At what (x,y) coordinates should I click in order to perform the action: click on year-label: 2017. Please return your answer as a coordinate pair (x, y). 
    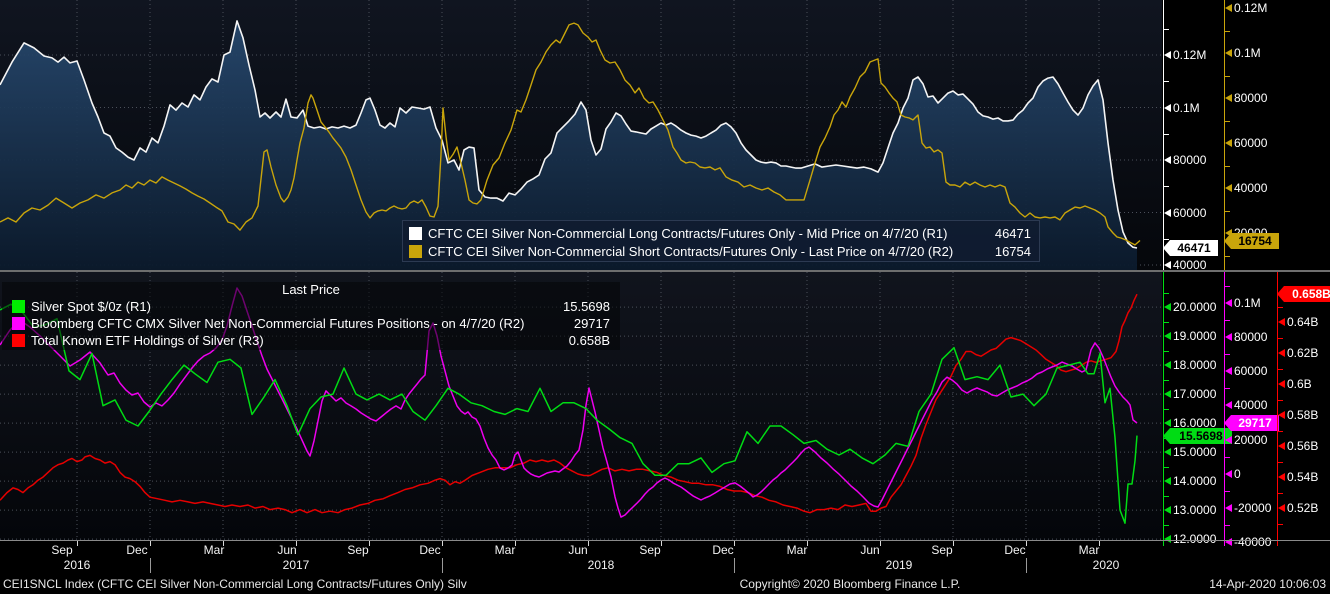
    Looking at the image, I should click on (296, 565).